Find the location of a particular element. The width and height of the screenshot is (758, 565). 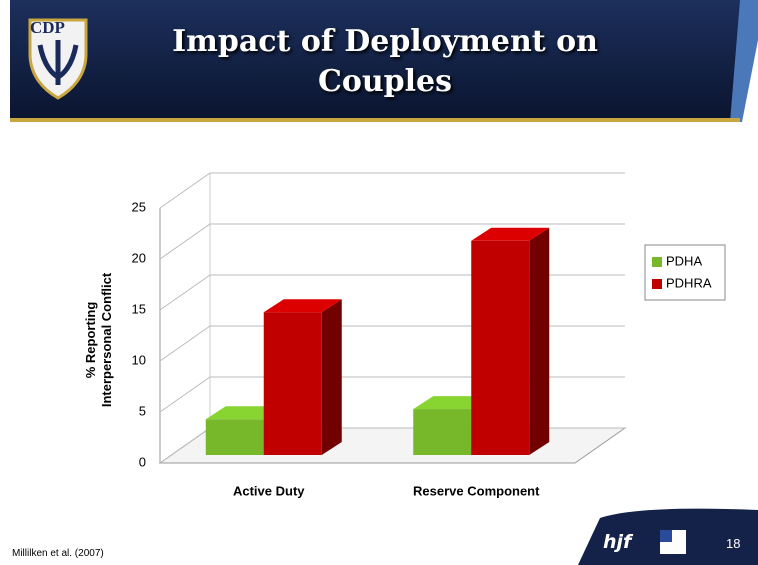

y-tick-label: 25 is located at coordinates (139, 206).